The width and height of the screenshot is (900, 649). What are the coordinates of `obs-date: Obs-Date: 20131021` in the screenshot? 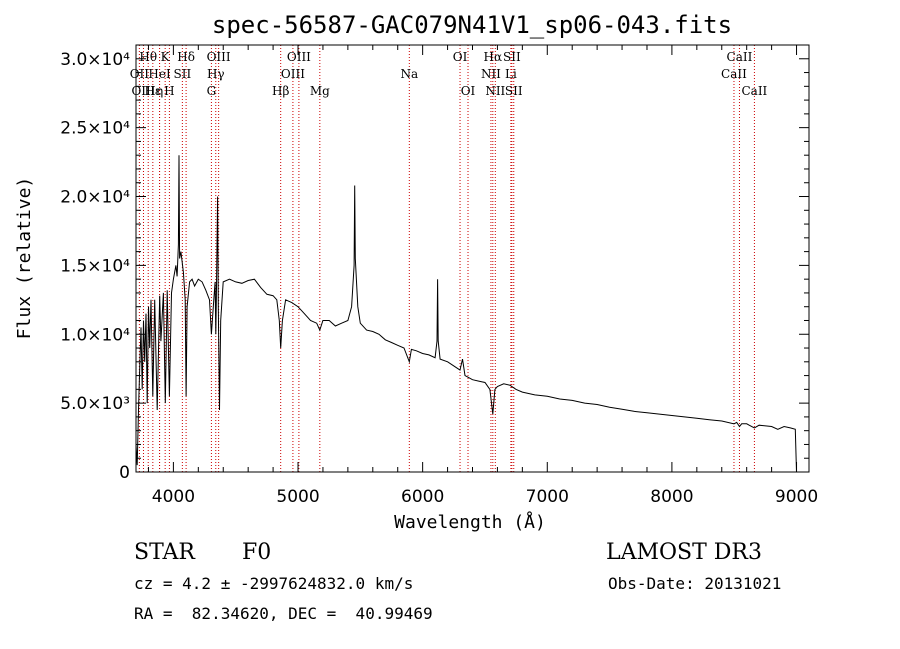 It's located at (695, 583).